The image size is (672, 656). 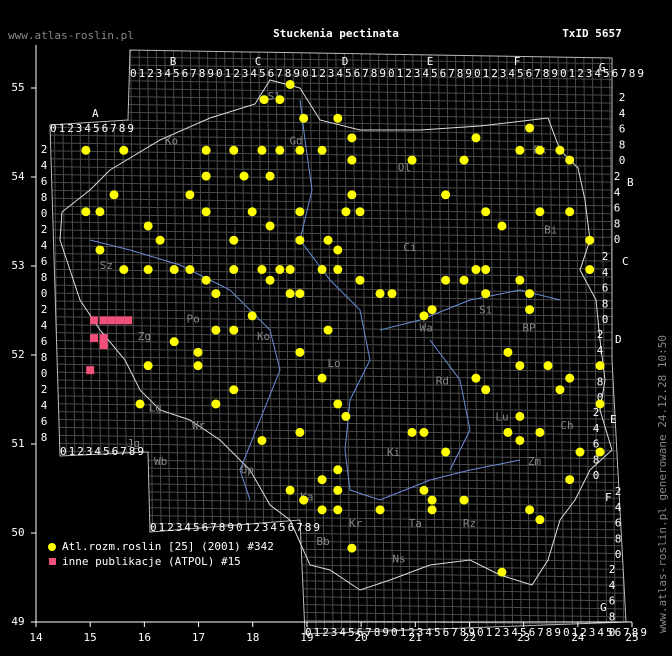 What do you see at coordinates (17, 532) in the screenshot?
I see `y-tick-label: 50` at bounding box center [17, 532].